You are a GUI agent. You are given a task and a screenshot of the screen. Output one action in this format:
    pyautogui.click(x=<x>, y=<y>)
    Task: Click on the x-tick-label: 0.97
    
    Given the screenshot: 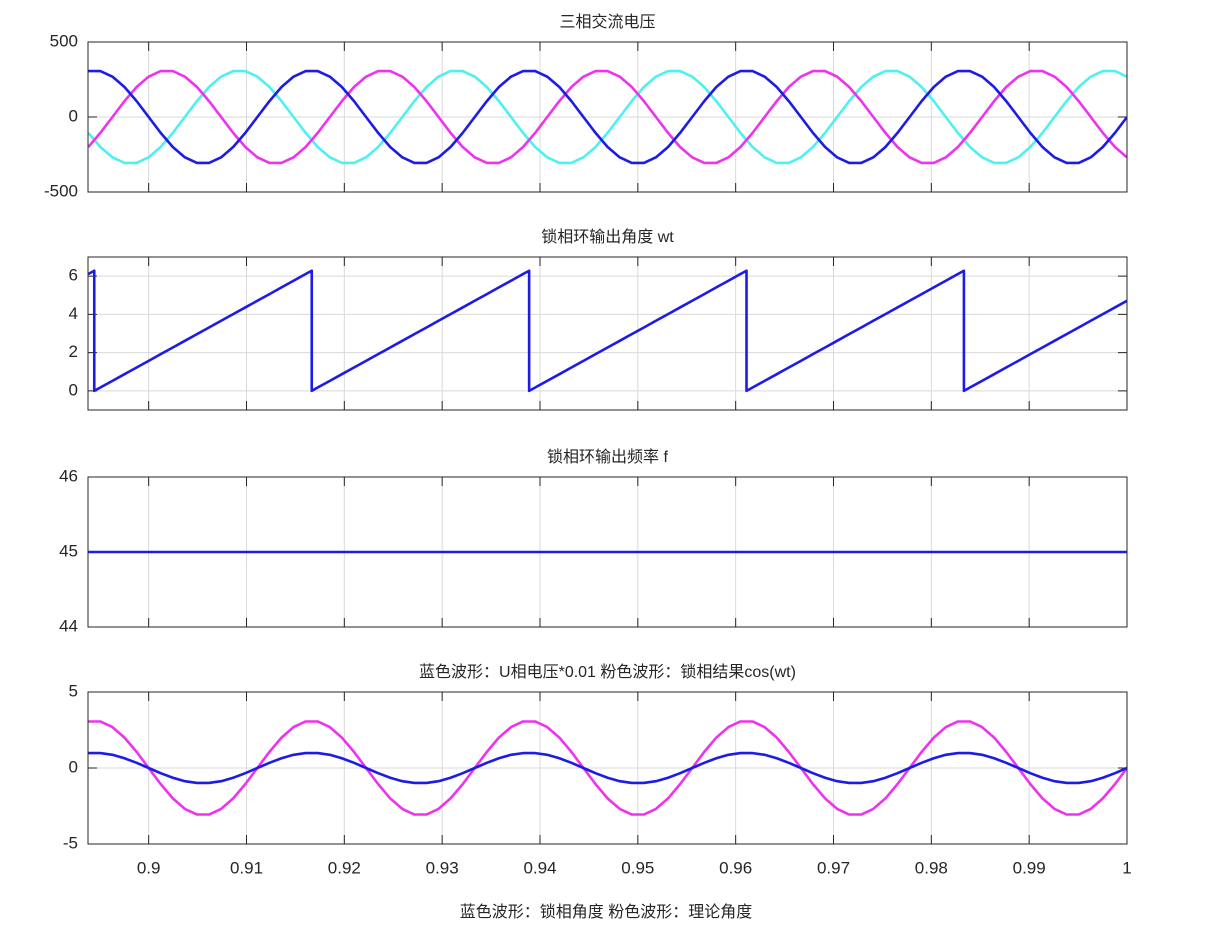 What is the action you would take?
    pyautogui.click(x=833, y=867)
    